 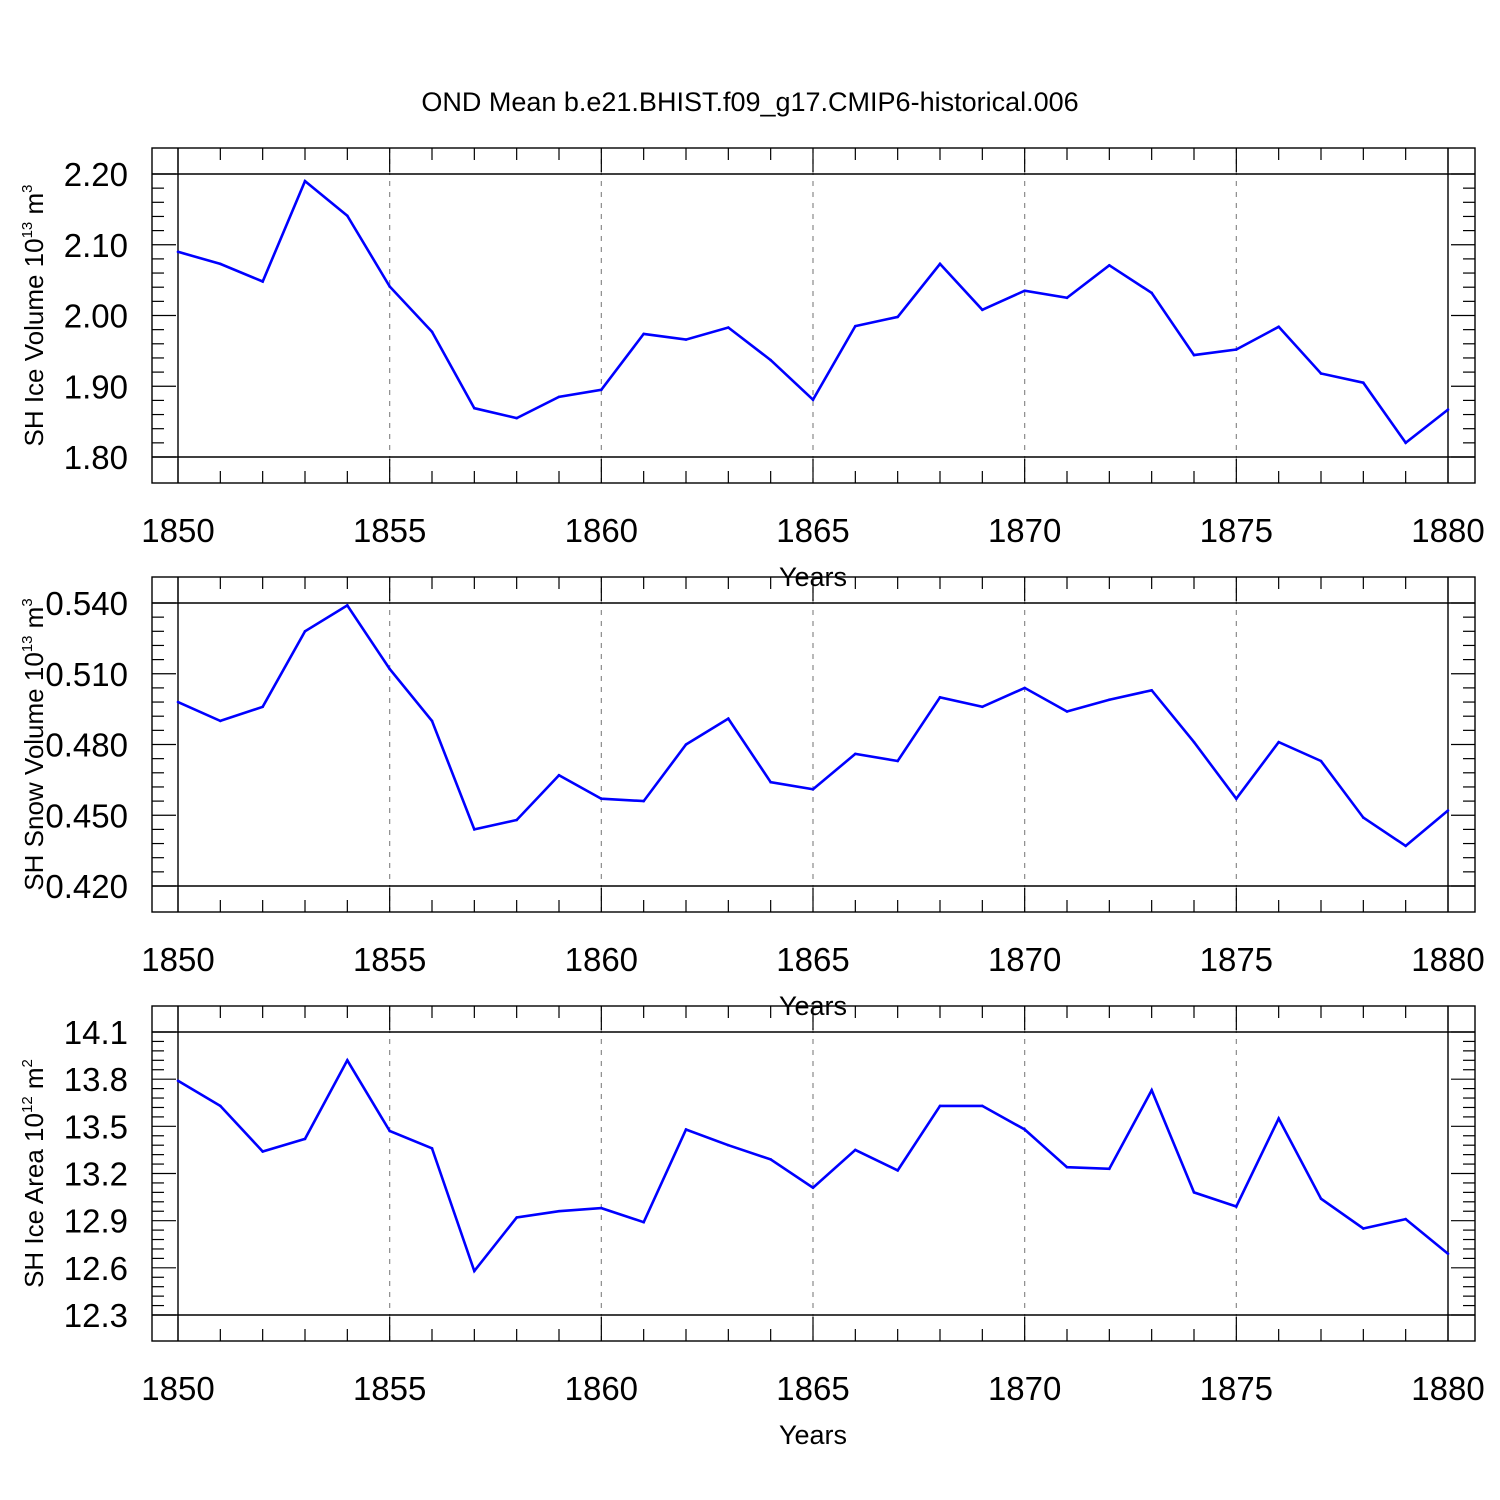 I want to click on y-tick-label: 12.3, so click(x=96, y=1315).